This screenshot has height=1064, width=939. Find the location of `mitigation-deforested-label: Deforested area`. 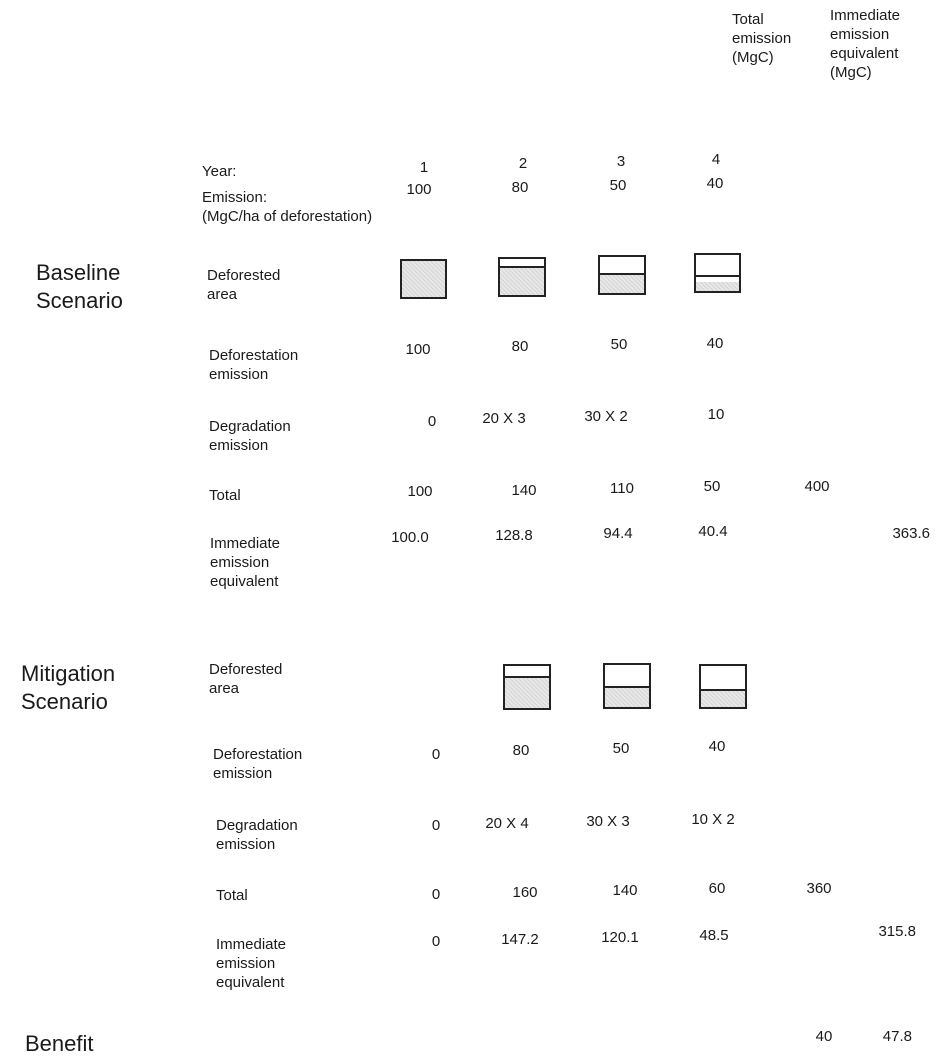

mitigation-deforested-label: Deforested area is located at coordinates (246, 679).